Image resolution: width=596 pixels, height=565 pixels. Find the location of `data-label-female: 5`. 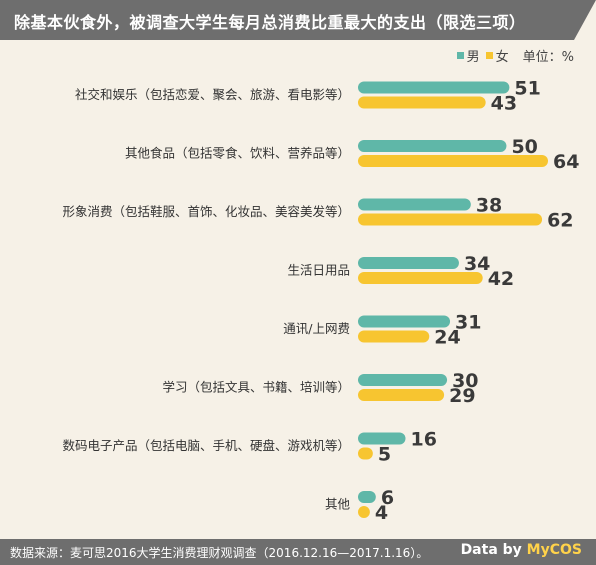

data-label-female: 5 is located at coordinates (384, 455).